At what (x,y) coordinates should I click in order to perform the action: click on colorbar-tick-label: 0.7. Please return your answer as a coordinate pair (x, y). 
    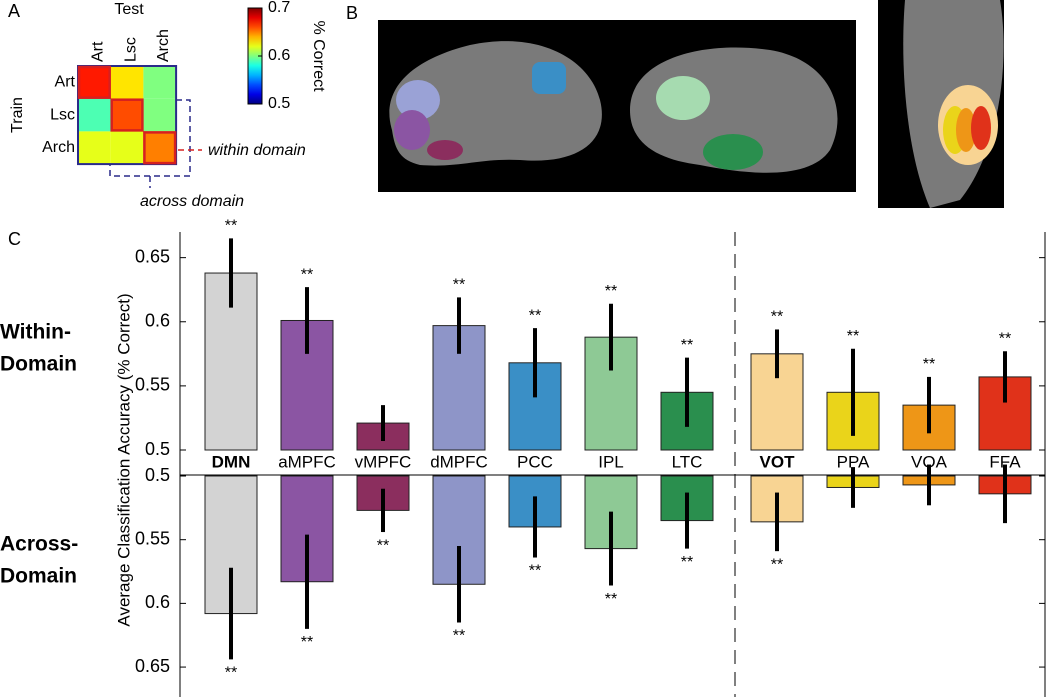
    Looking at the image, I should click on (279, 8).